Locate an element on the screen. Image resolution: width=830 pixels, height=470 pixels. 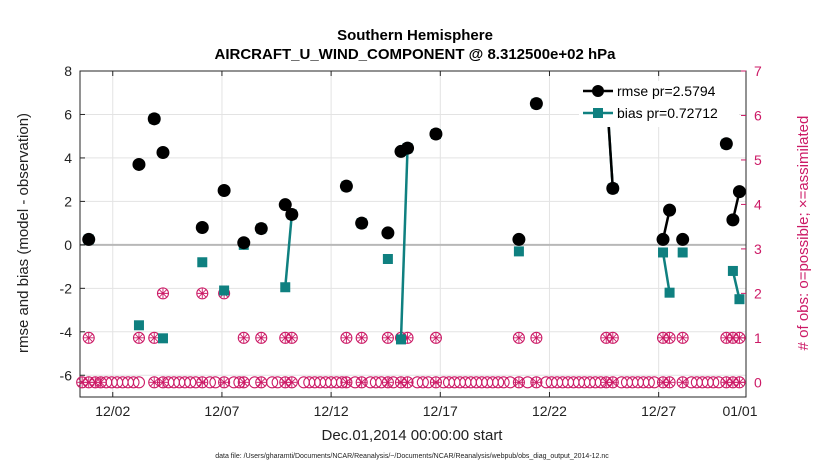
legend-box is located at coordinates (659, 104).